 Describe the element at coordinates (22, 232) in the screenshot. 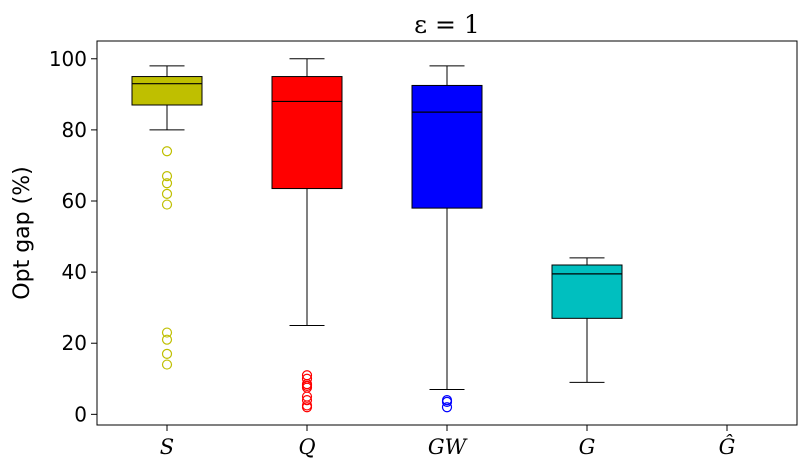

I see `y-axis-title: Opt gap (%)` at that location.